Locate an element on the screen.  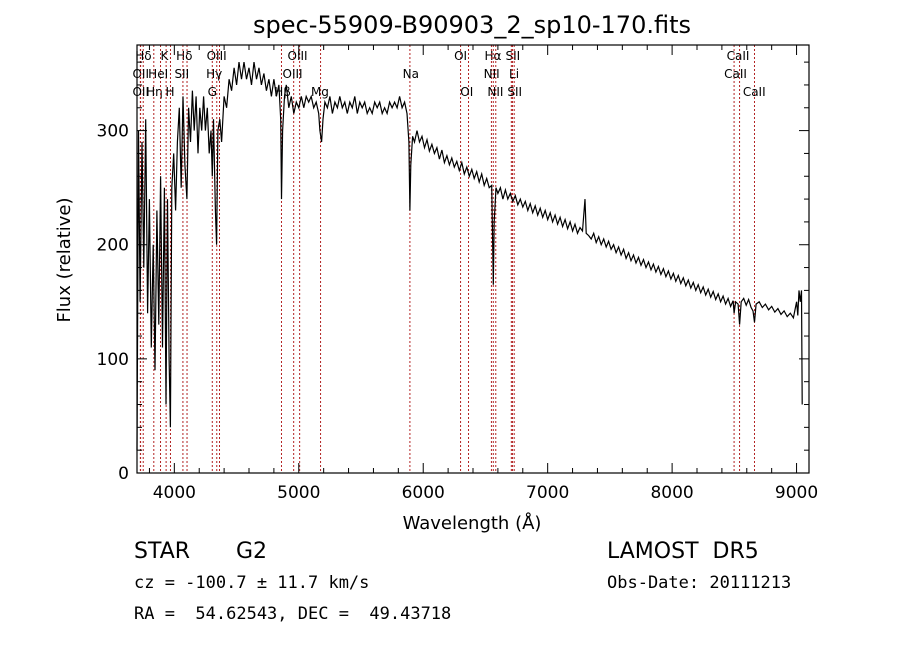
y-tick-label: 200 is located at coordinates (113, 246).